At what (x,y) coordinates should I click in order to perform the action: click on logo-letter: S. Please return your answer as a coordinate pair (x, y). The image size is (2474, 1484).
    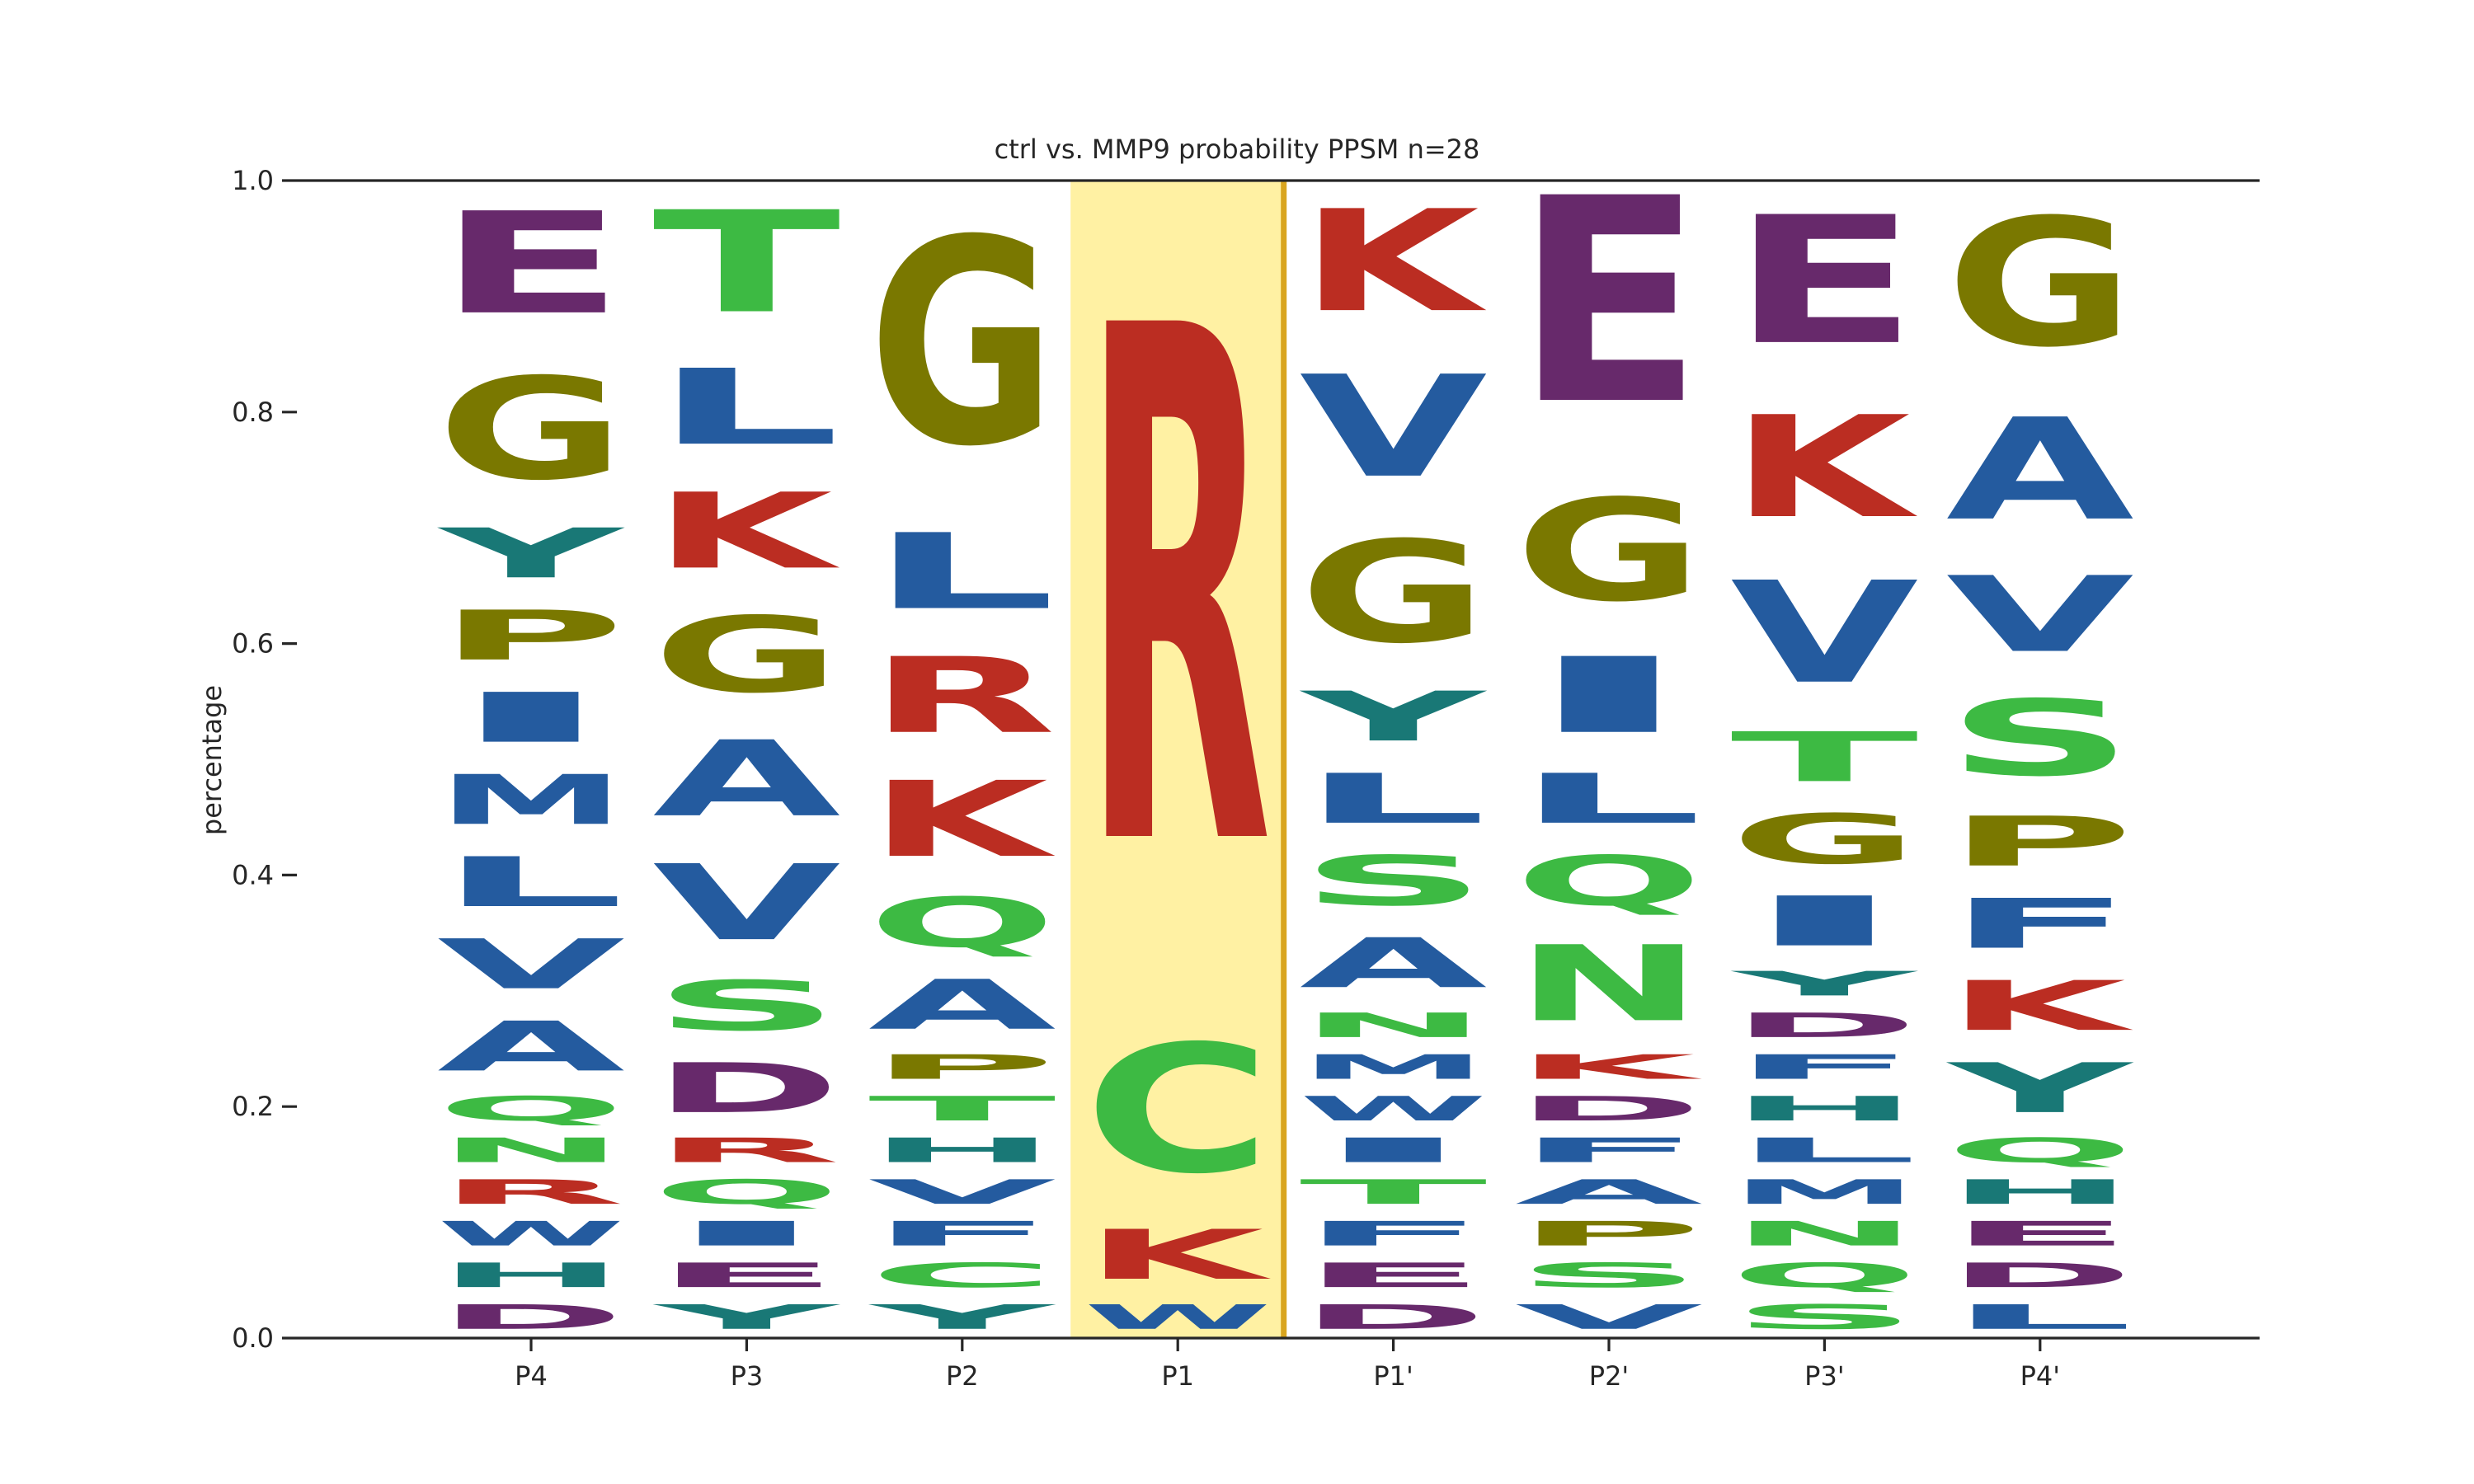
    Looking at the image, I should click on (1609, 1275).